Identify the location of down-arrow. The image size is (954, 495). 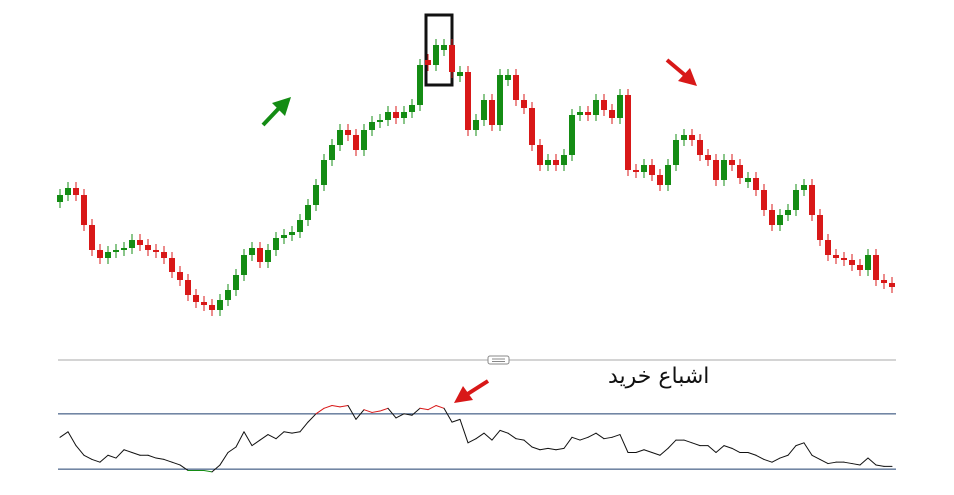
(681, 72).